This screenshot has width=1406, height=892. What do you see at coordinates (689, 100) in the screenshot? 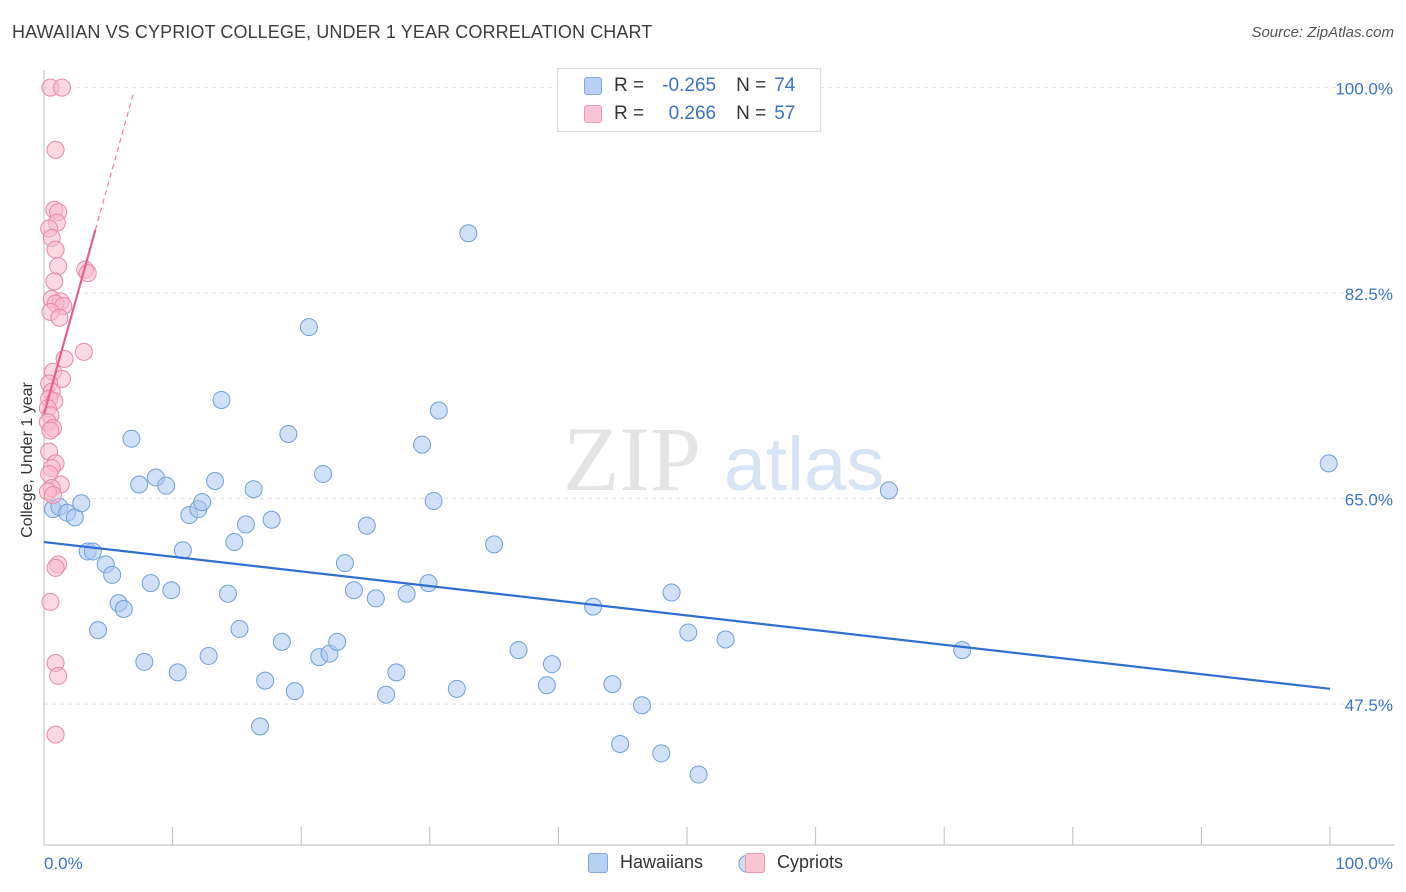
I see `correlation-legend: R = -0.265 N = 74 R = 0.266 N = 57` at bounding box center [689, 100].